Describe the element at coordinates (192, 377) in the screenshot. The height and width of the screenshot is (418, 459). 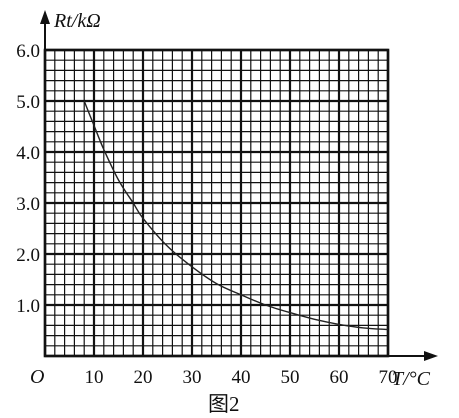
I see `x-tick-label: 30` at that location.